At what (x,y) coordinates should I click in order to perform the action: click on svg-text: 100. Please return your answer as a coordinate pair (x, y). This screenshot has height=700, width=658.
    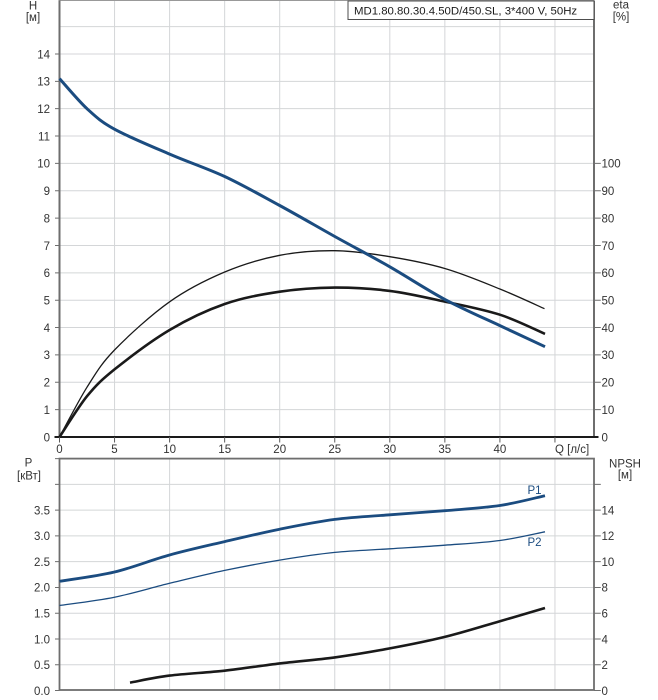
    Looking at the image, I should click on (611, 165).